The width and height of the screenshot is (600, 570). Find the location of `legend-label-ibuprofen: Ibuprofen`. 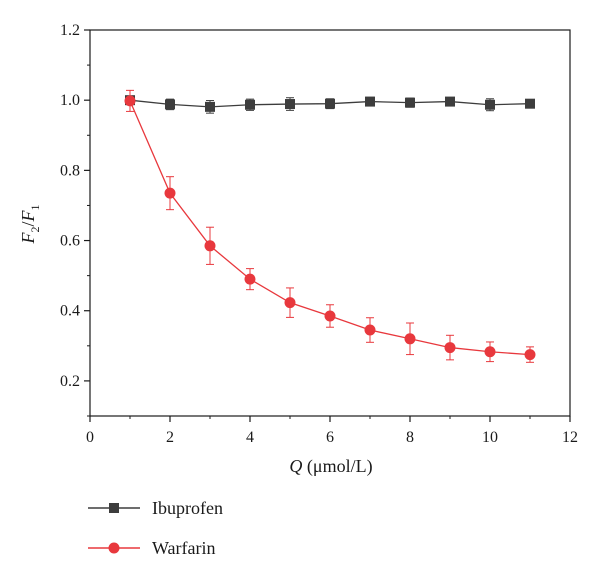

legend-label-ibuprofen: Ibuprofen is located at coordinates (187, 507).